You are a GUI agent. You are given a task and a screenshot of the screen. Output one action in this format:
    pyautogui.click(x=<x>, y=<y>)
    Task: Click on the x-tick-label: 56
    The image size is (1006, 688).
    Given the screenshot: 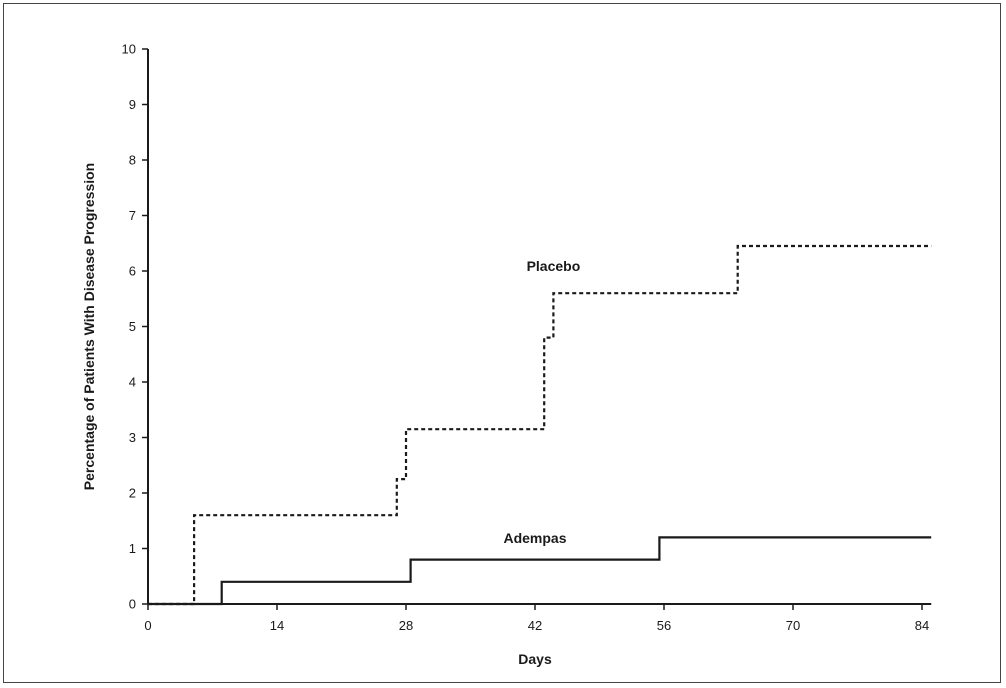 What is the action you would take?
    pyautogui.click(x=664, y=625)
    